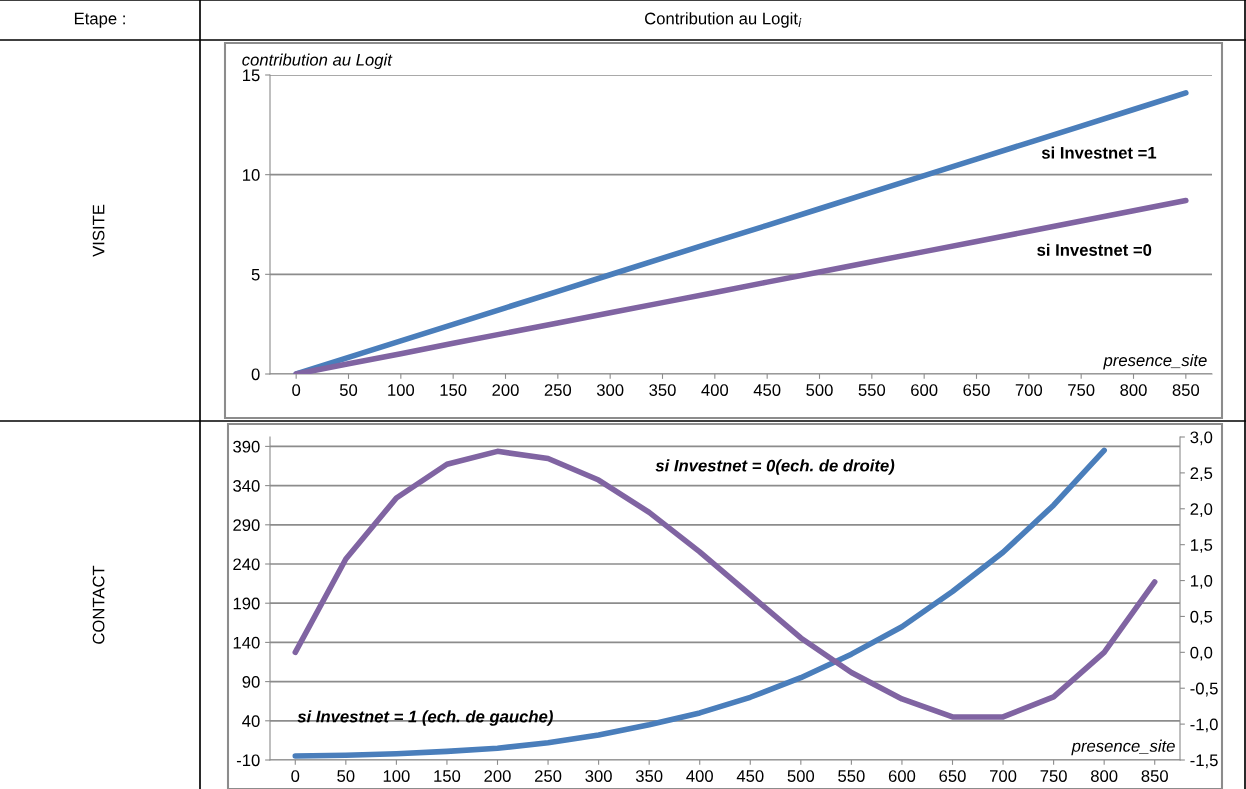 The width and height of the screenshot is (1246, 789). What do you see at coordinates (246, 642) in the screenshot?
I see `y-tick-label: 140` at bounding box center [246, 642].